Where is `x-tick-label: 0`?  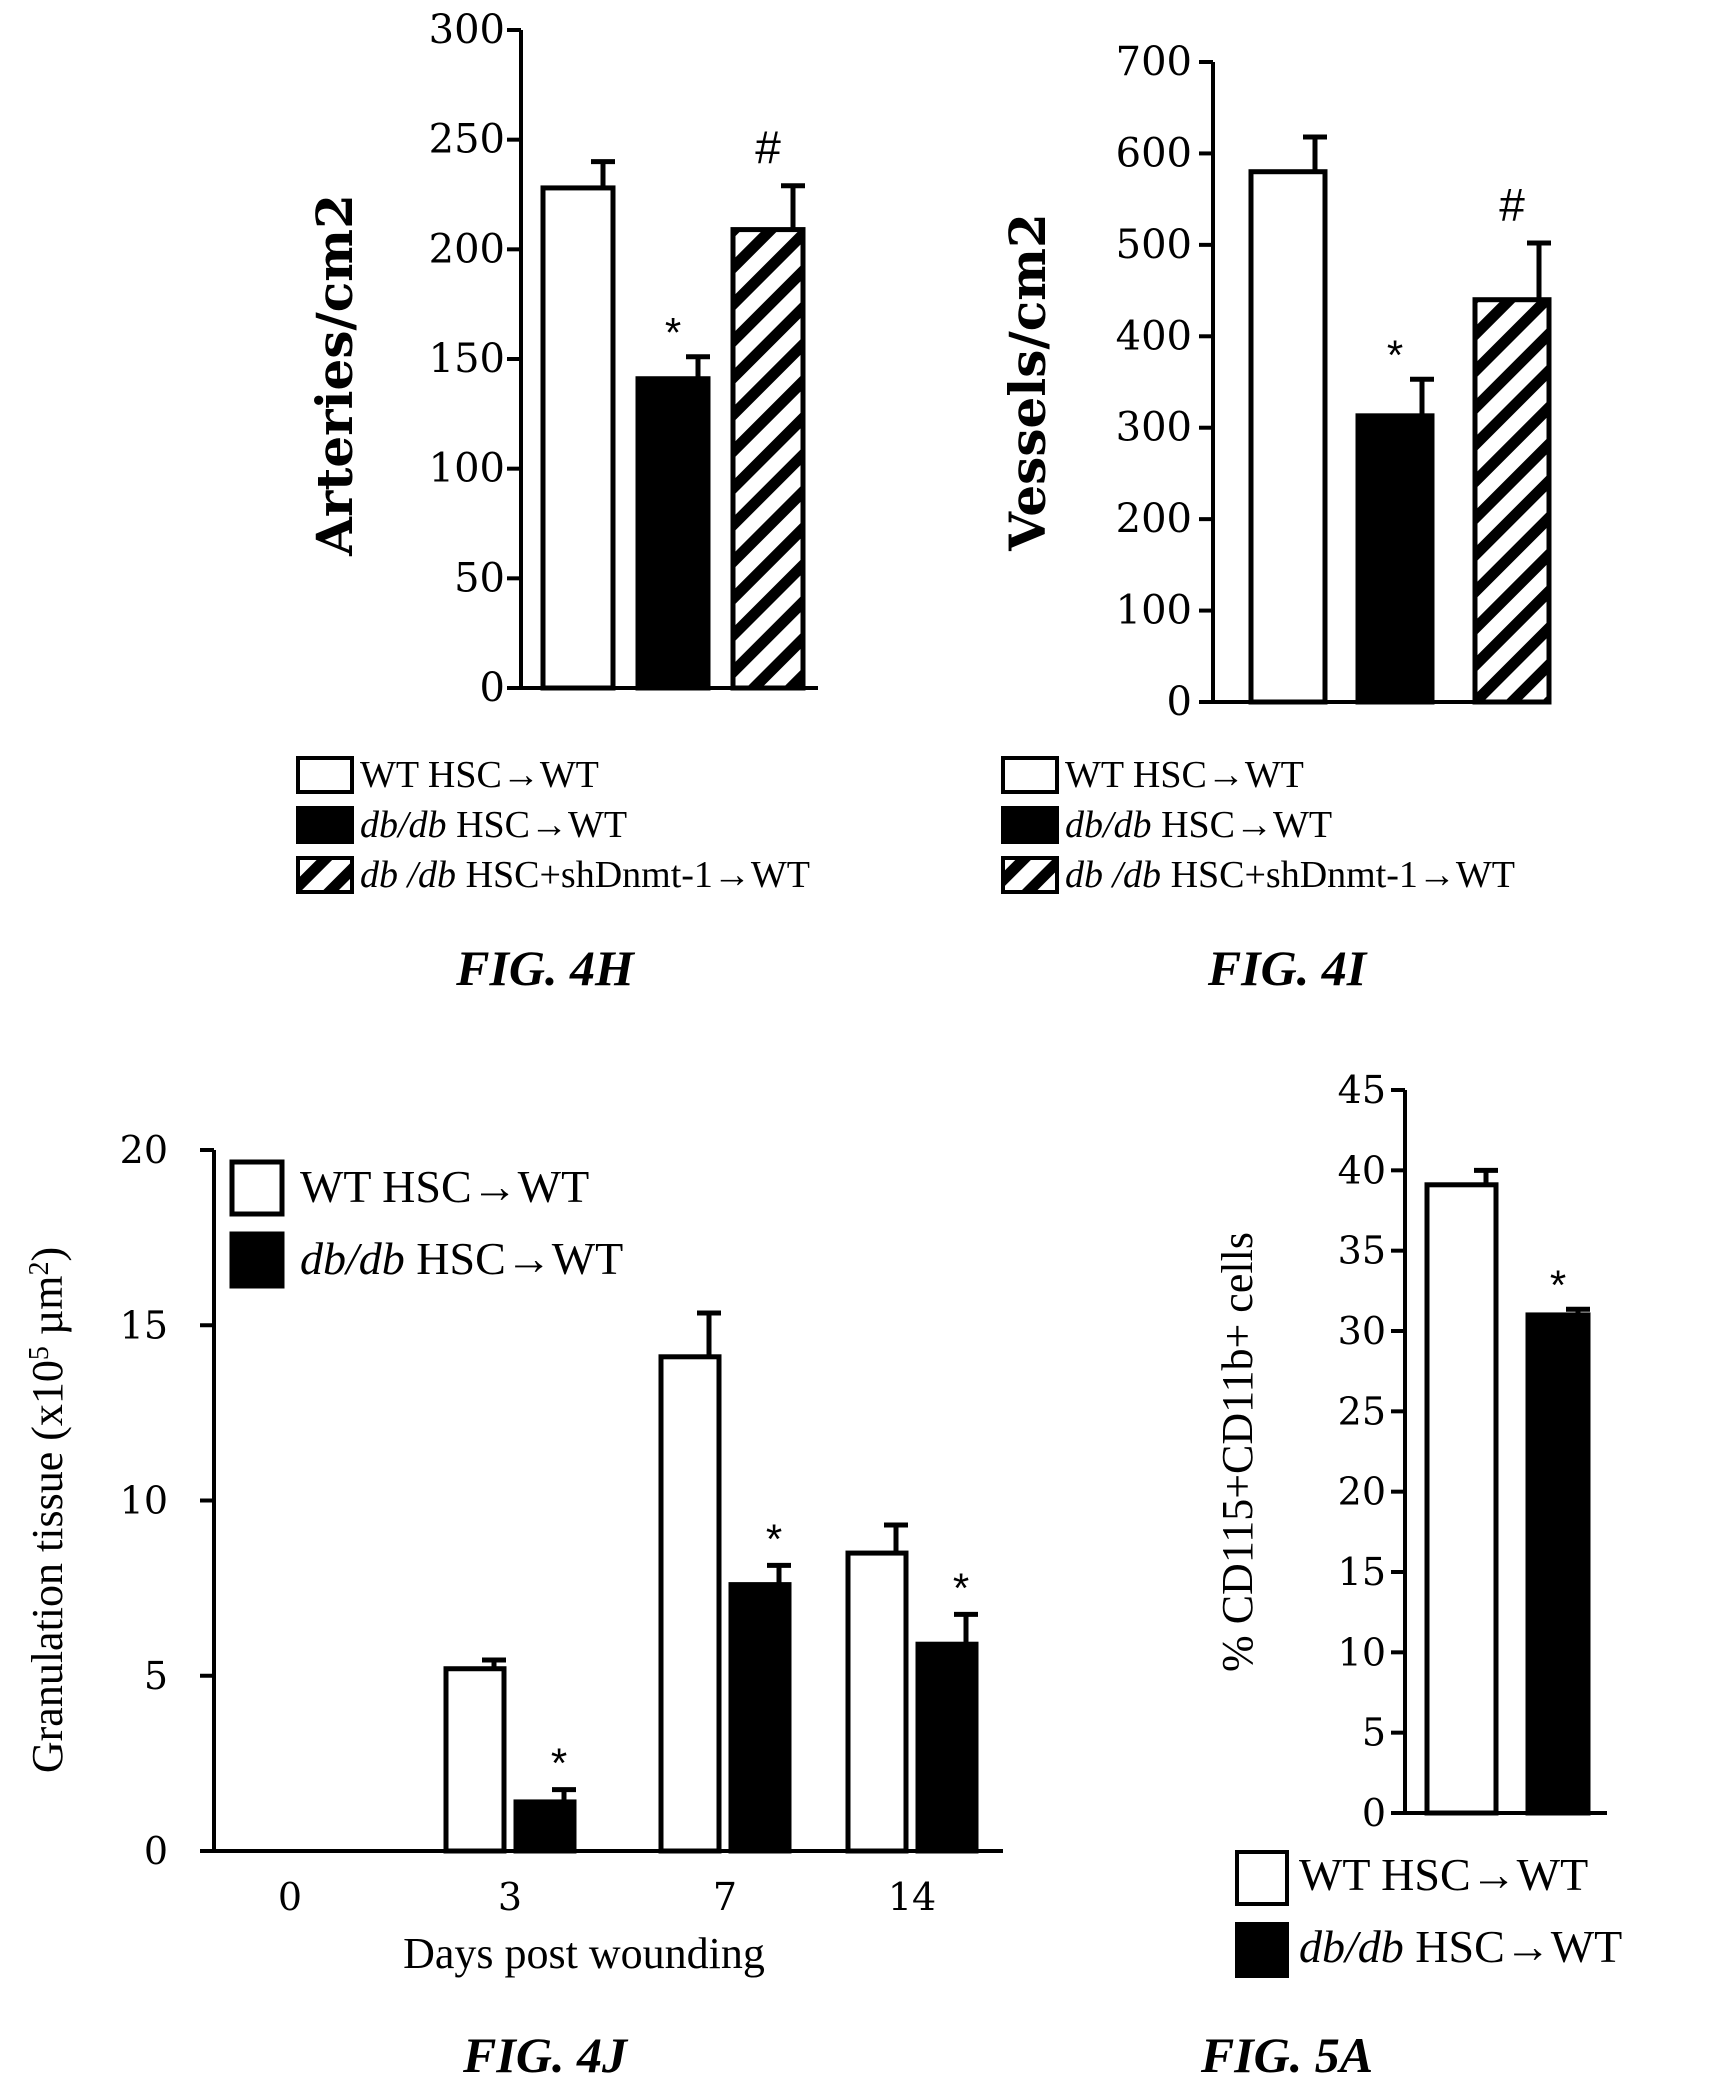
x-tick-label: 0 is located at coordinates (290, 1897).